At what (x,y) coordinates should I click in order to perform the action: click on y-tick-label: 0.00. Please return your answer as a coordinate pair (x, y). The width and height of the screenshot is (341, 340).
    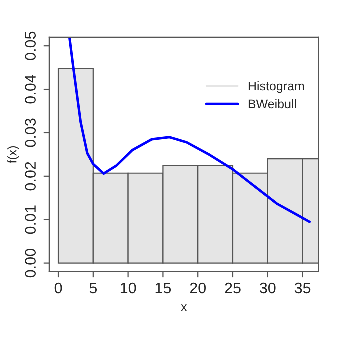
    Looking at the image, I should click on (30, 263).